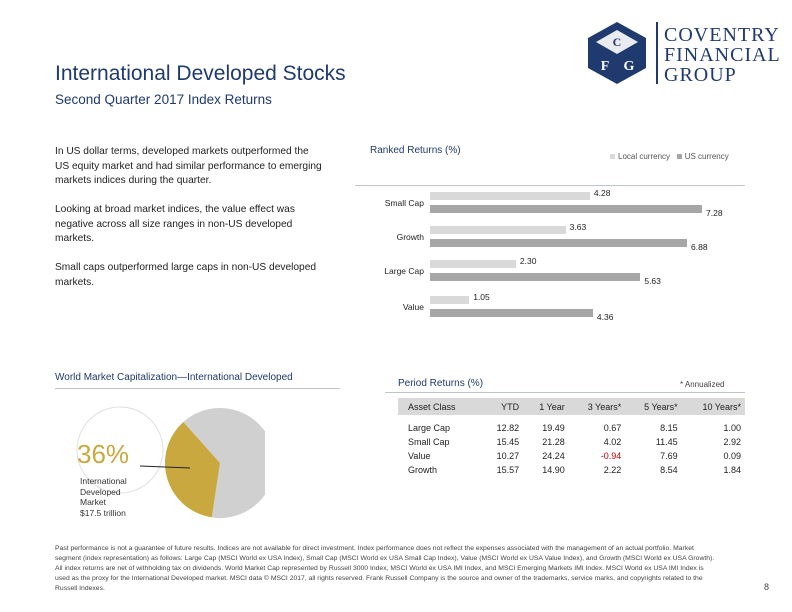 The image size is (792, 612). I want to click on logo-line-3: GROUP, so click(700, 75).